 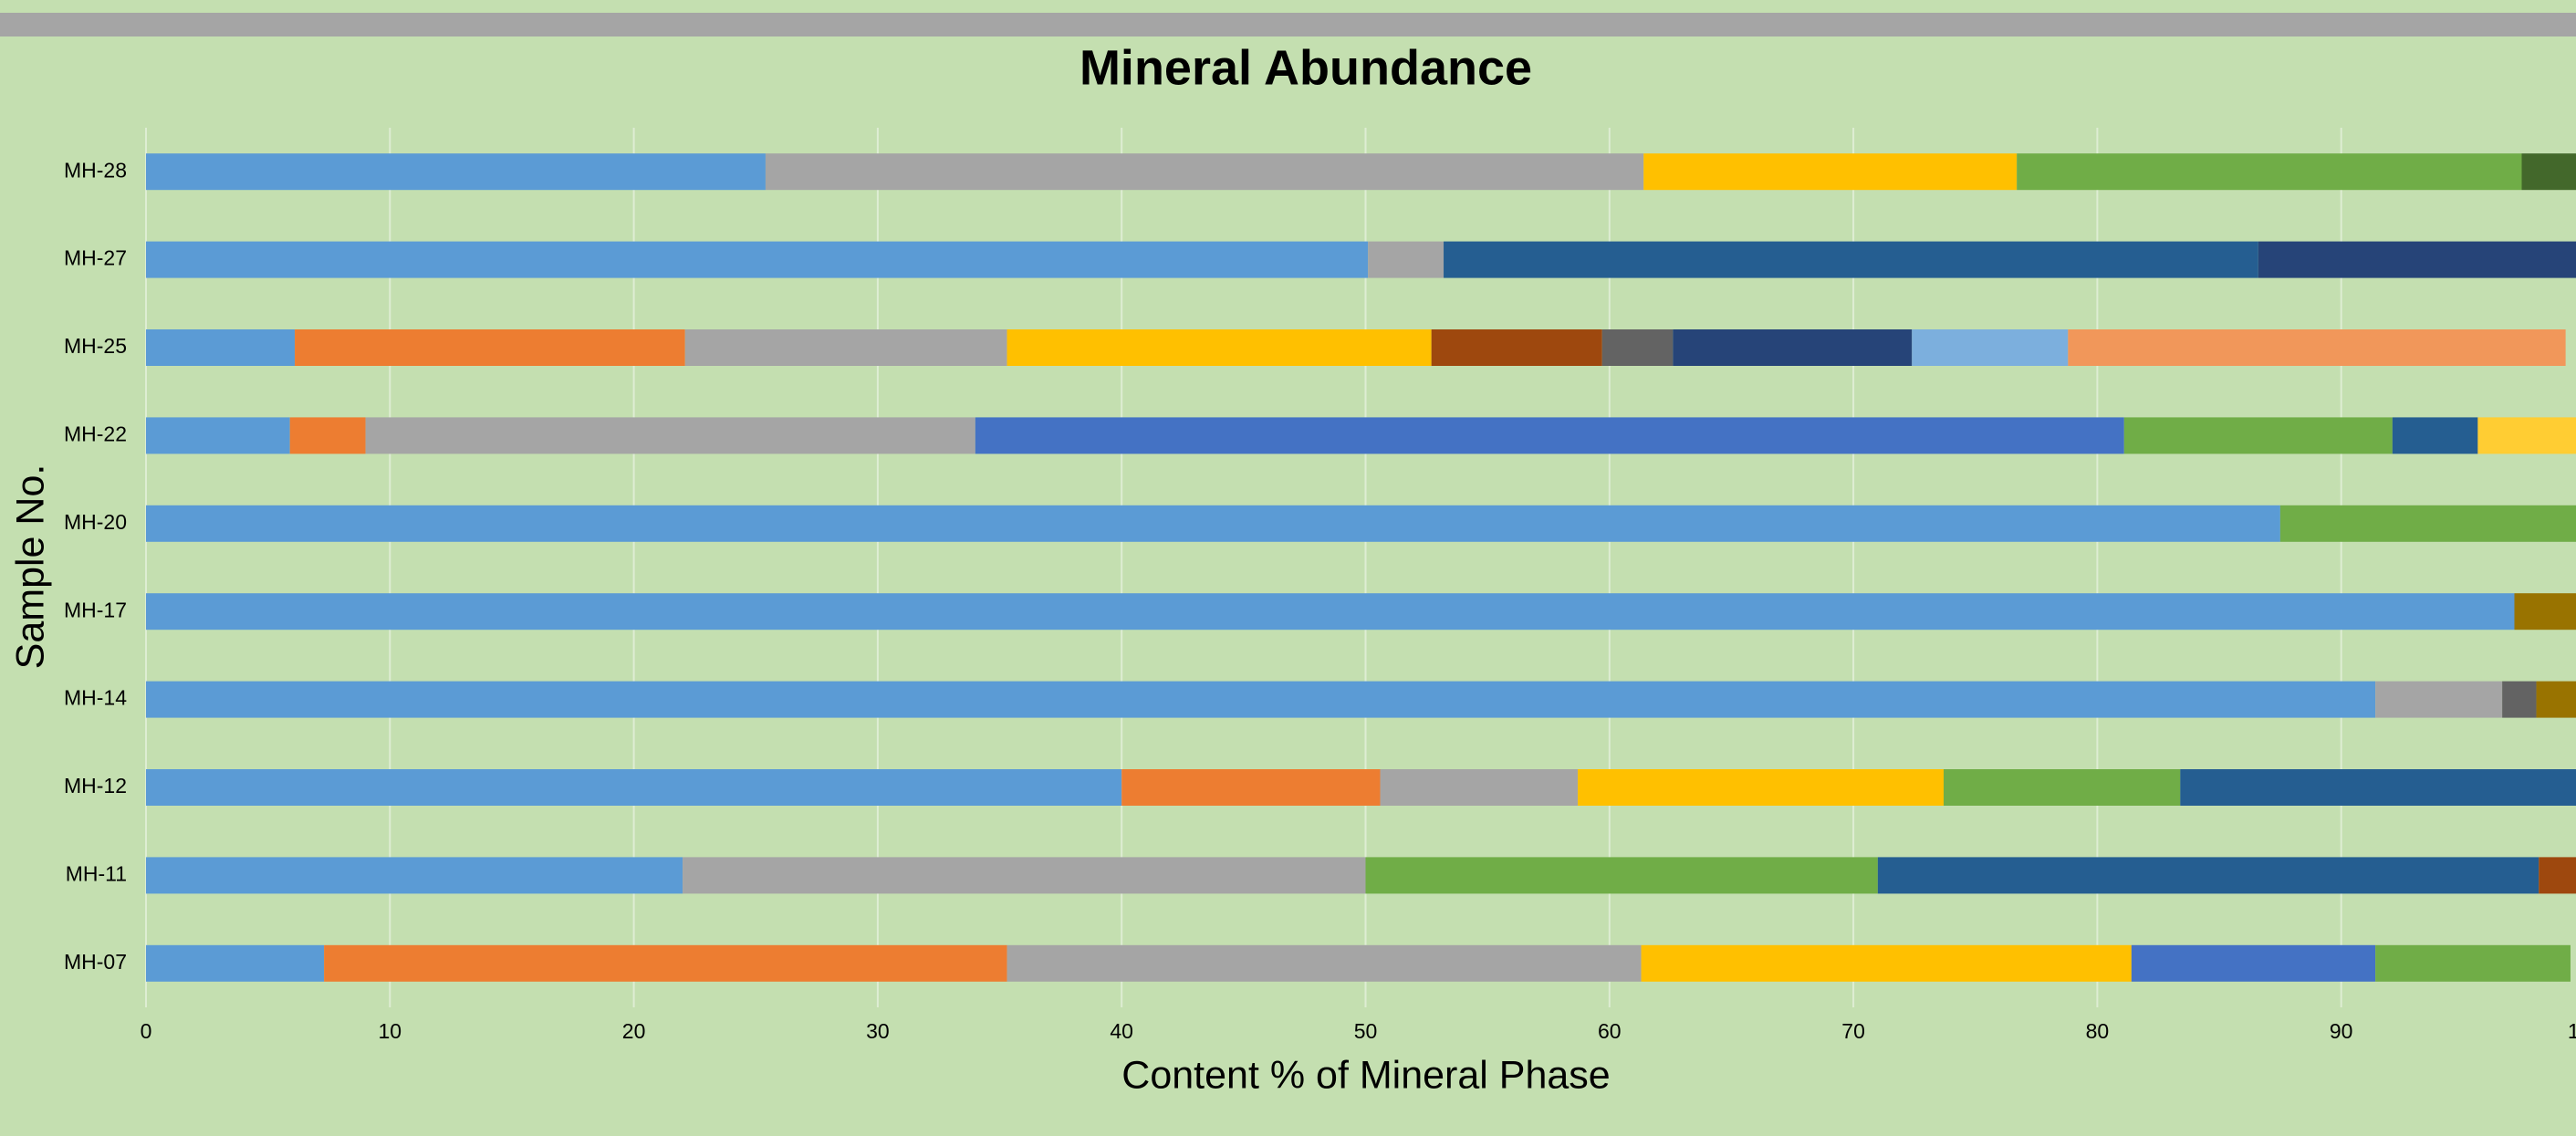 What do you see at coordinates (1365, 1075) in the screenshot?
I see `x-axis-label: Content % of Mineral Phase` at bounding box center [1365, 1075].